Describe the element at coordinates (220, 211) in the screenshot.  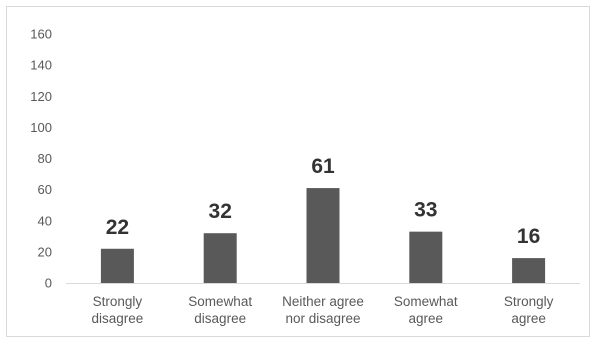
I see `data-label: 32` at that location.